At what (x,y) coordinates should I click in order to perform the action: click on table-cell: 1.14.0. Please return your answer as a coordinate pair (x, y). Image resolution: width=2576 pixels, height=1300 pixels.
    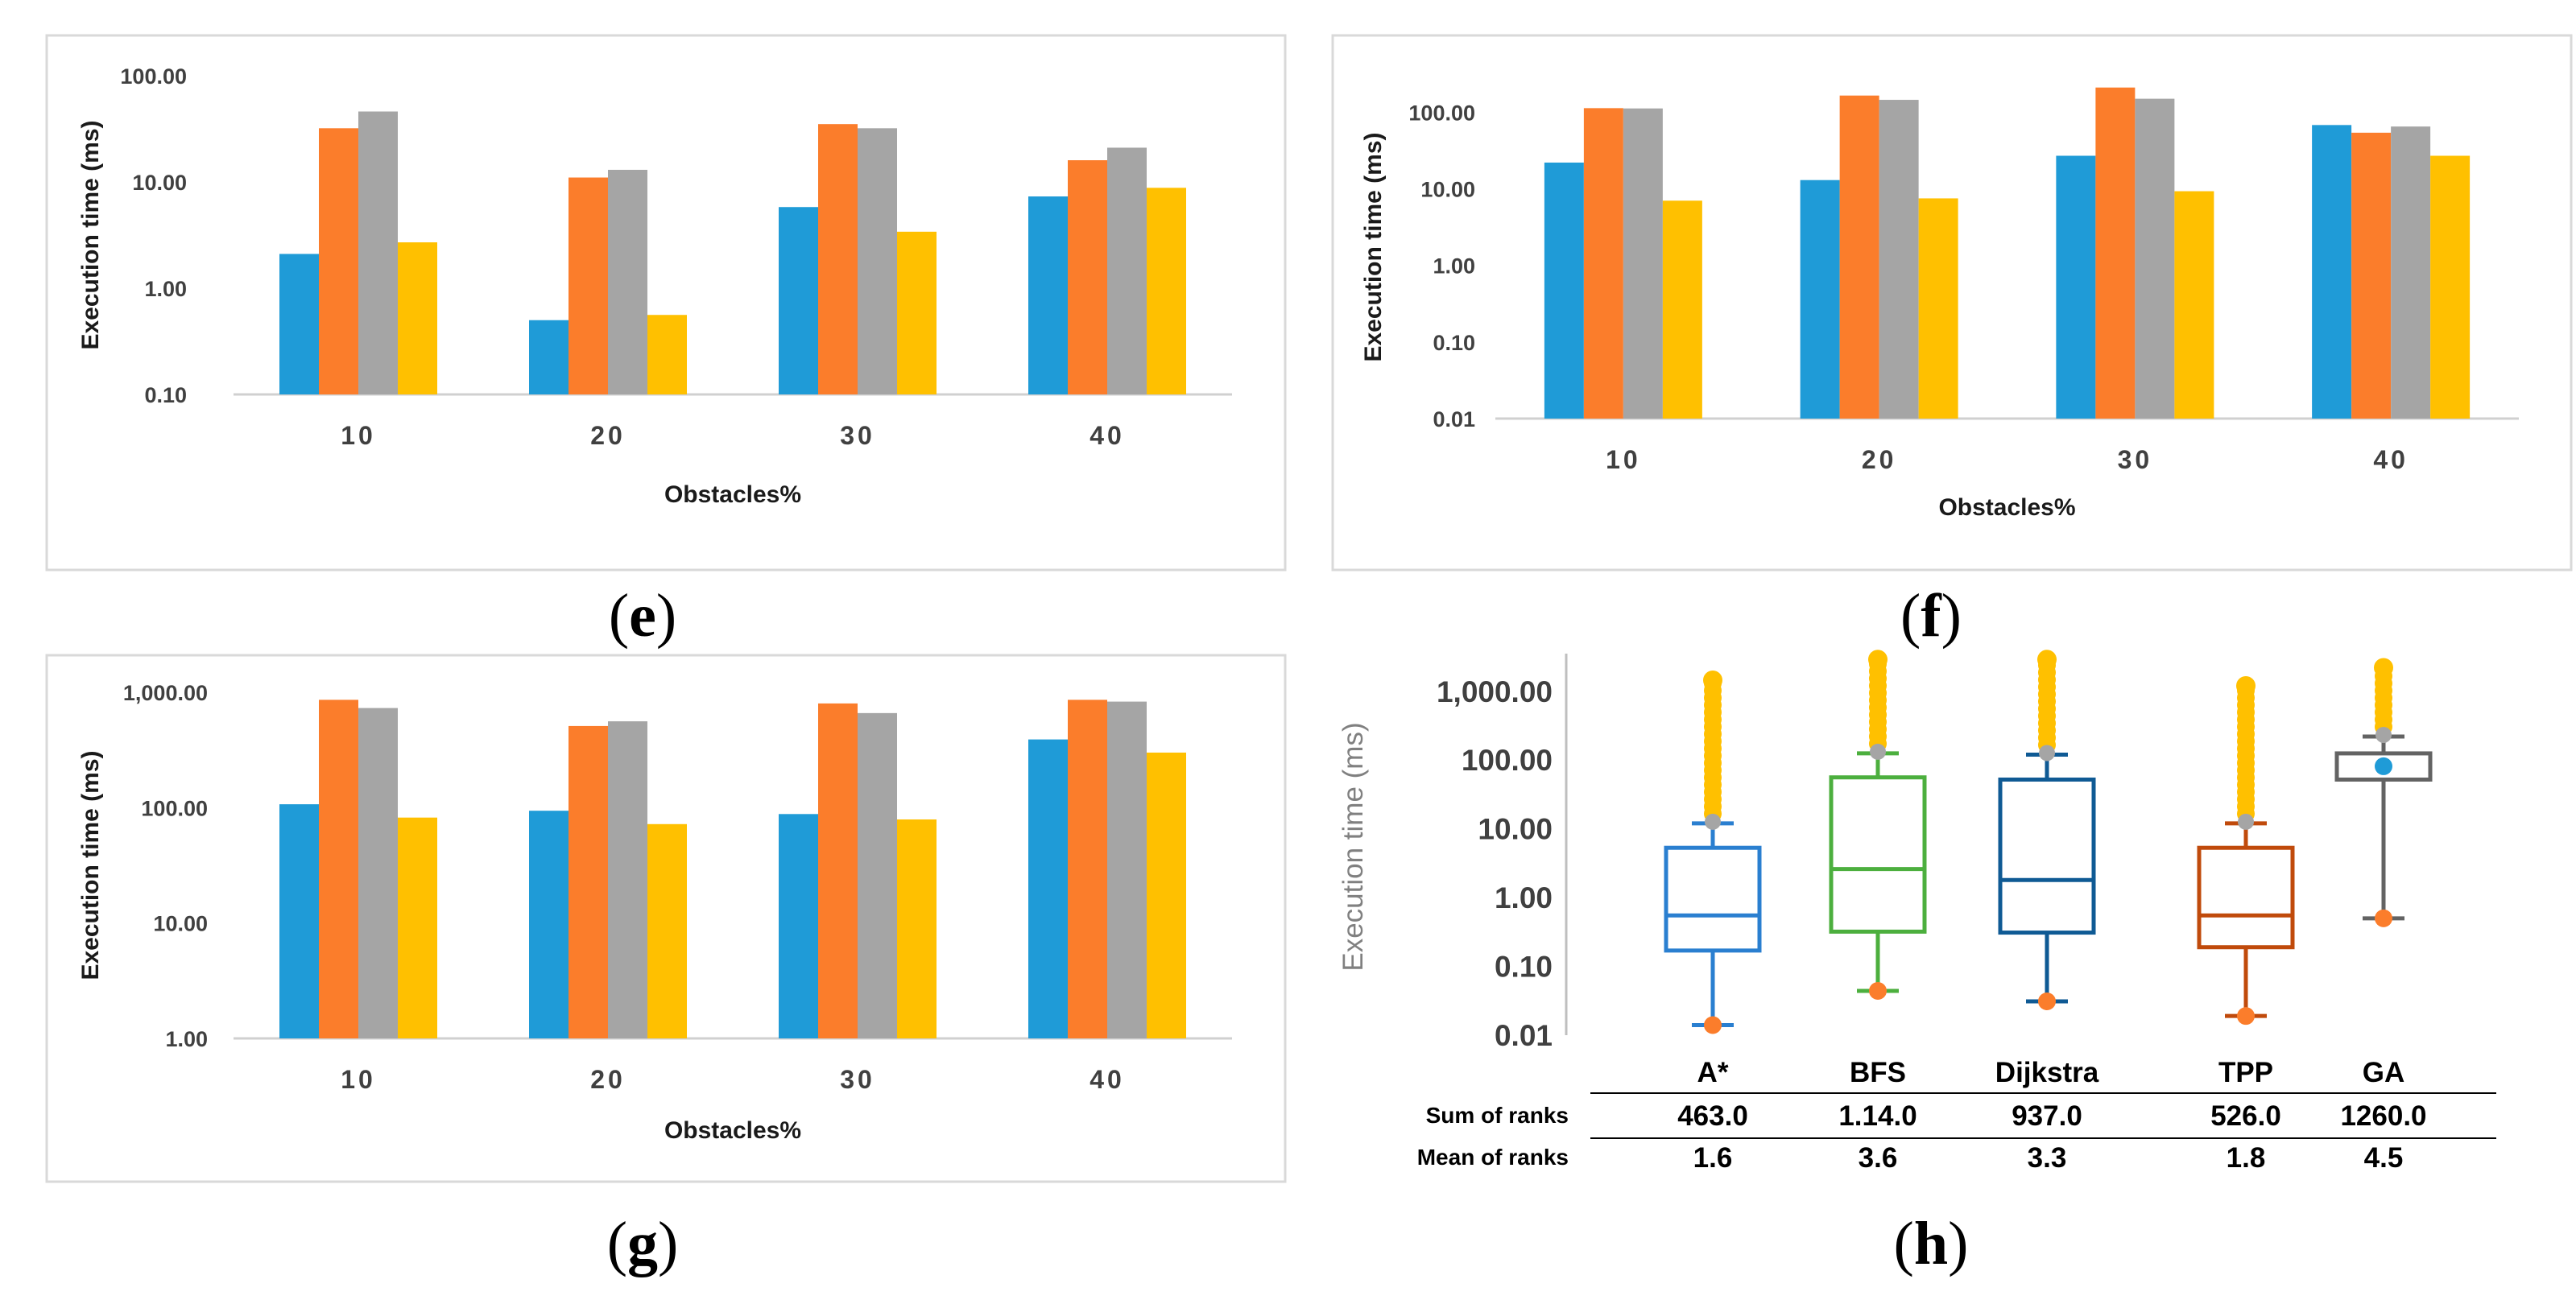
    Looking at the image, I should click on (1877, 1116).